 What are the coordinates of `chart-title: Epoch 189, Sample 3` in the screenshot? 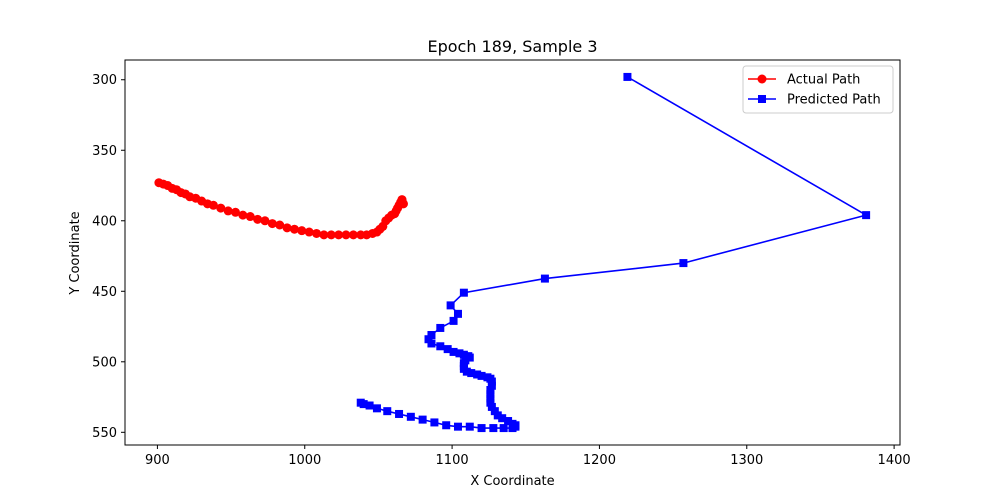 It's located at (512, 46).